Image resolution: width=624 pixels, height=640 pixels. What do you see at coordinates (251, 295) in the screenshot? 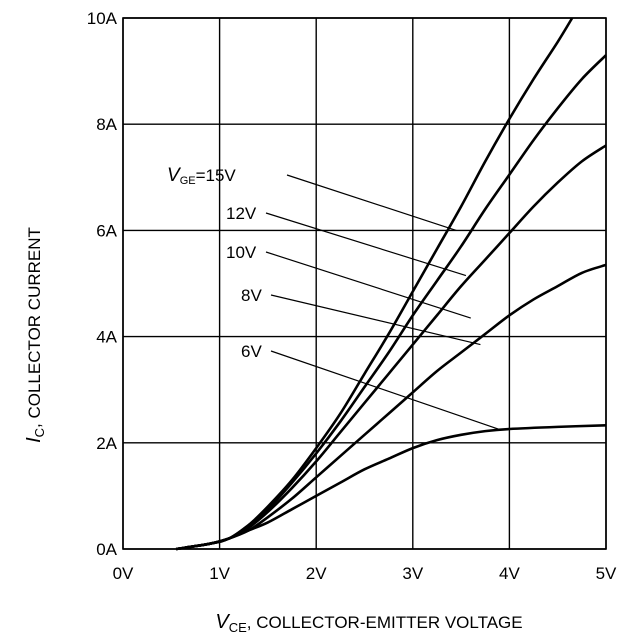
I see `curve-label-8v: 8V` at bounding box center [251, 295].